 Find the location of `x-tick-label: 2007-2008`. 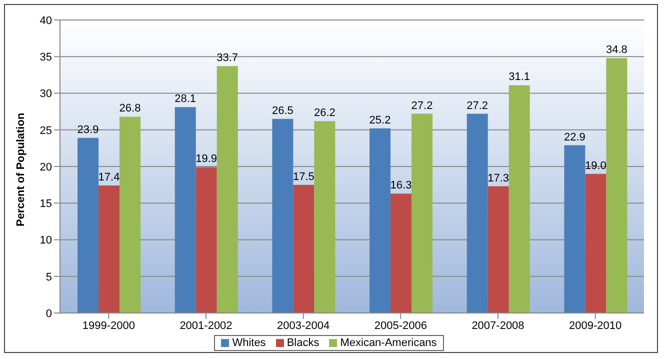

x-tick-label: 2007-2008 is located at coordinates (498, 326).